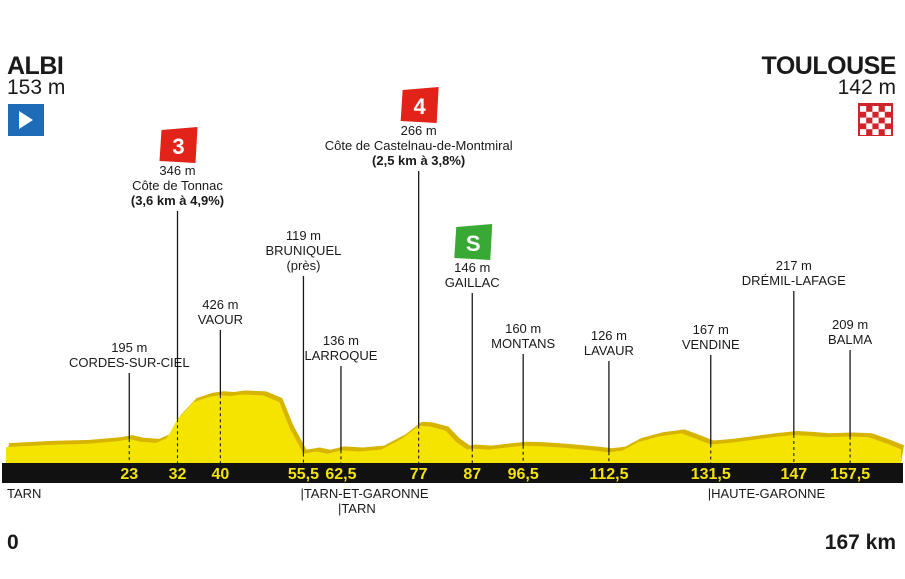 The width and height of the screenshot is (905, 579). What do you see at coordinates (24, 493) in the screenshot?
I see `region-label: TARN` at bounding box center [24, 493].